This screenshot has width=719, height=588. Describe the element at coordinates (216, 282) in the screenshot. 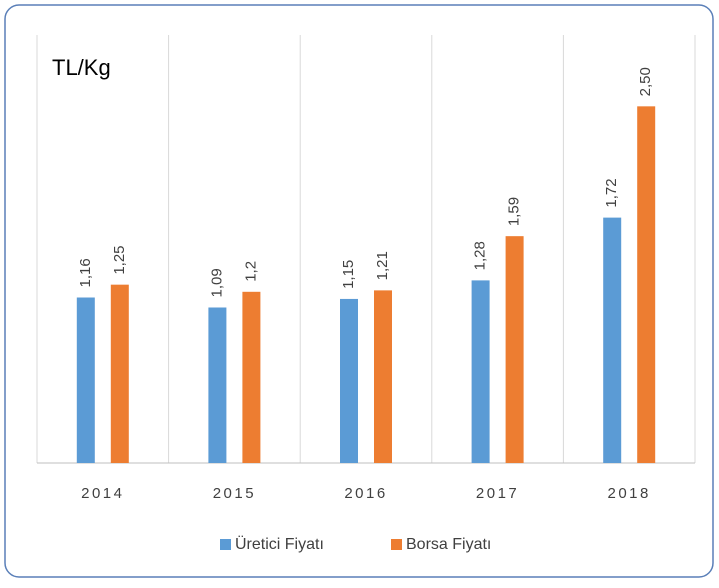

I see `data-label: 1,09` at that location.